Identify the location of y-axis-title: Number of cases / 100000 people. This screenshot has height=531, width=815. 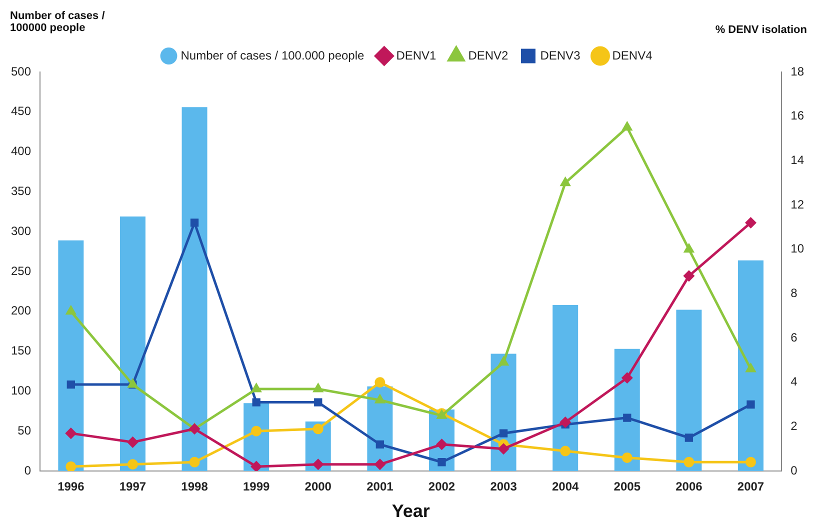
(58, 22).